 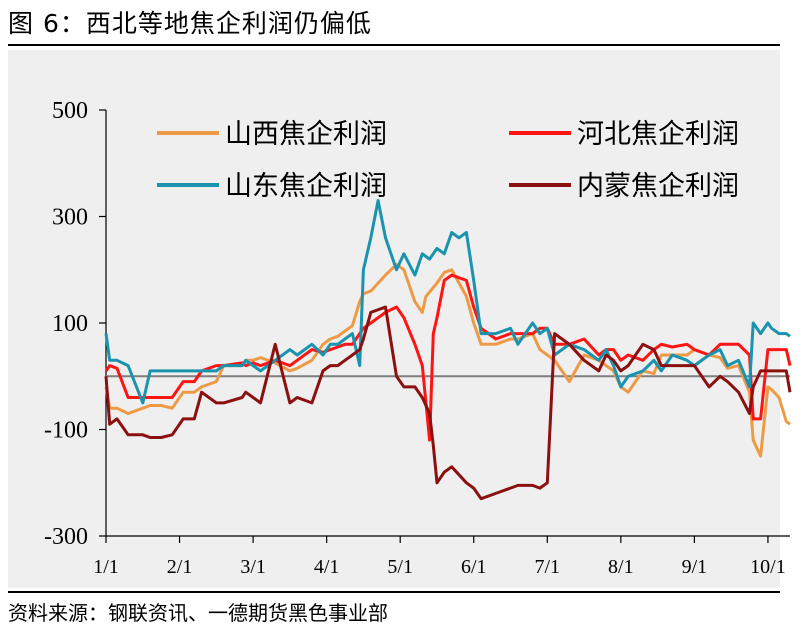 I want to click on x-tick-label: 9/1, so click(x=695, y=567).